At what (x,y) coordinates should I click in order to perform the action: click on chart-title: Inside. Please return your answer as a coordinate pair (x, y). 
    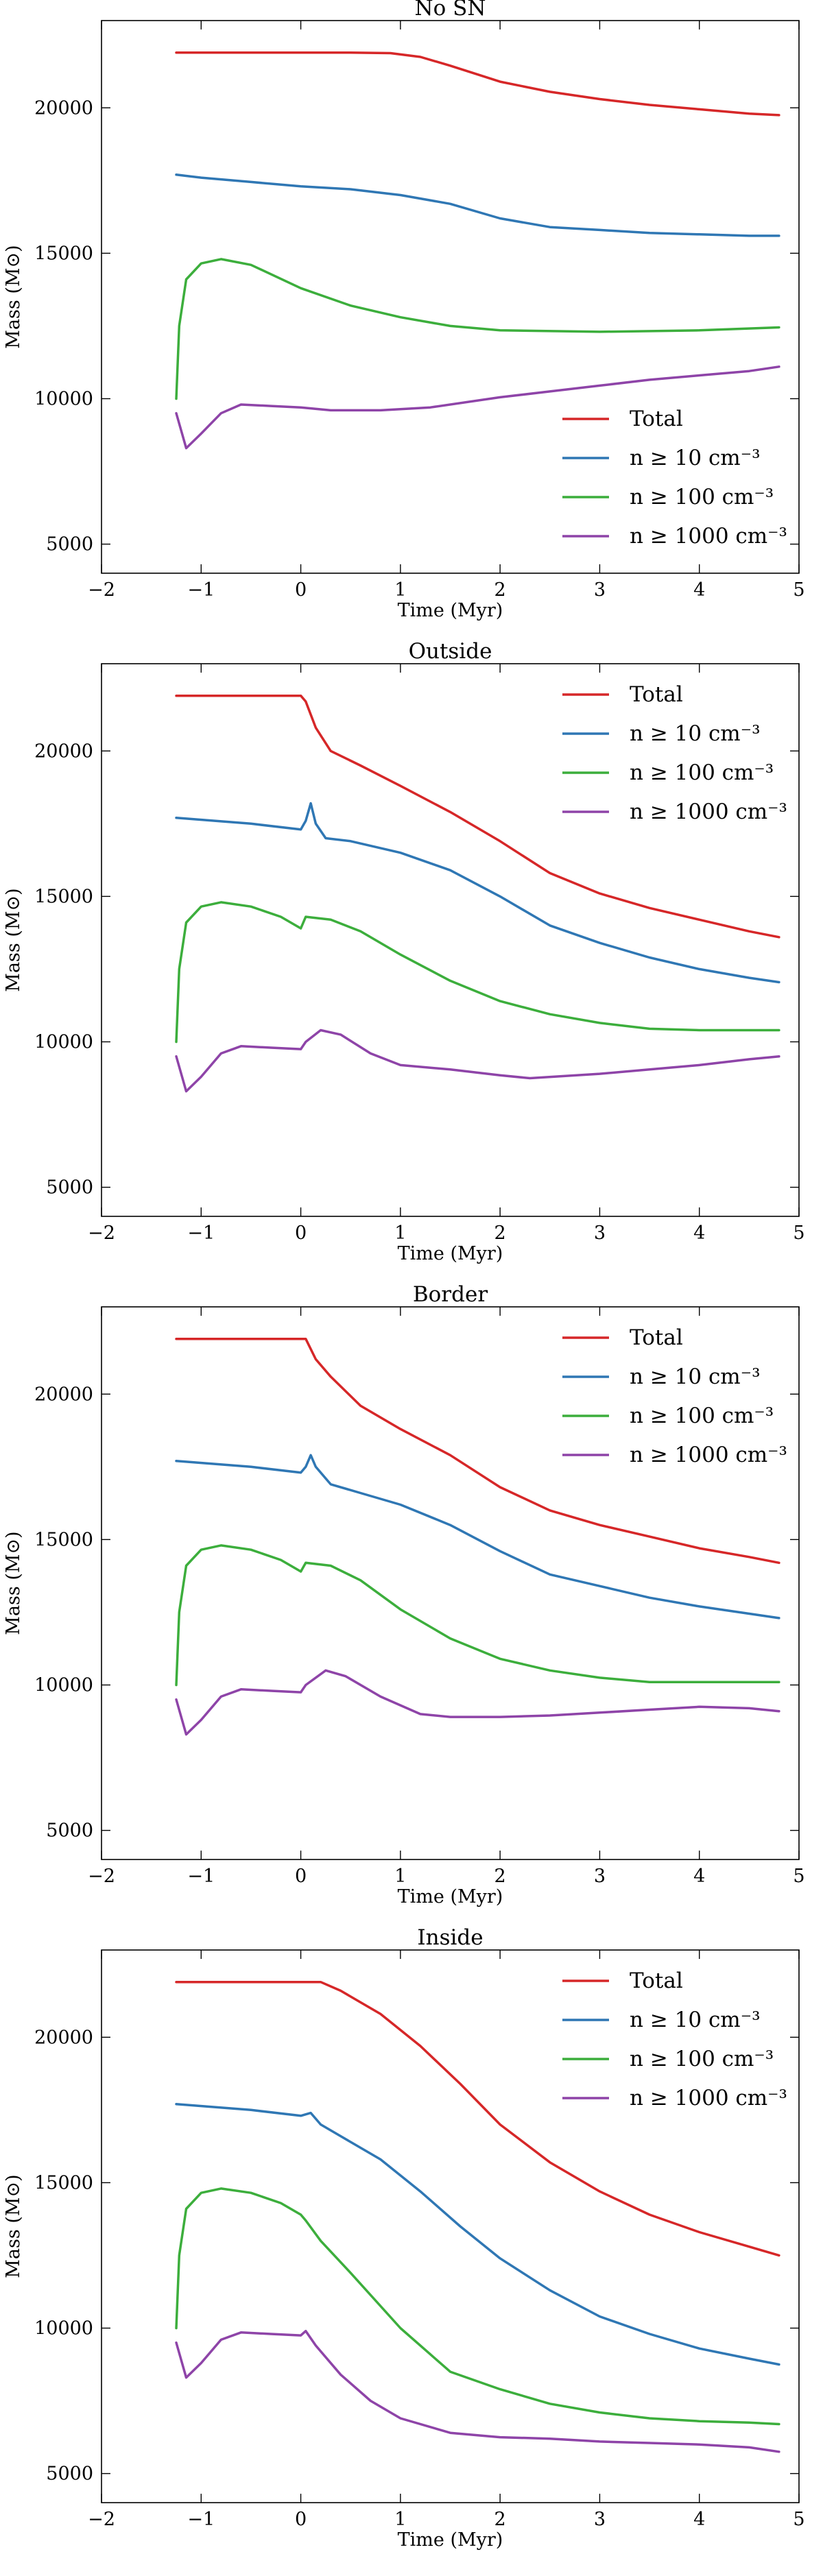
    Looking at the image, I should click on (450, 1938).